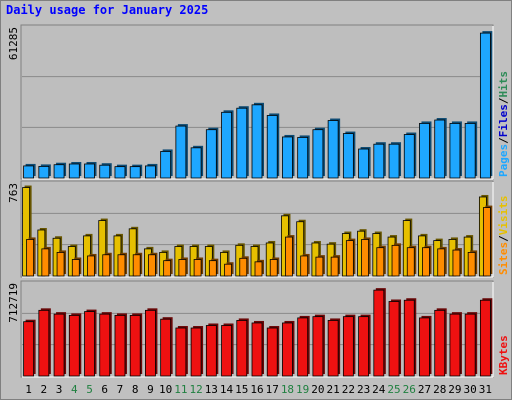  I want to click on x-tick-label: 4, so click(74, 389).